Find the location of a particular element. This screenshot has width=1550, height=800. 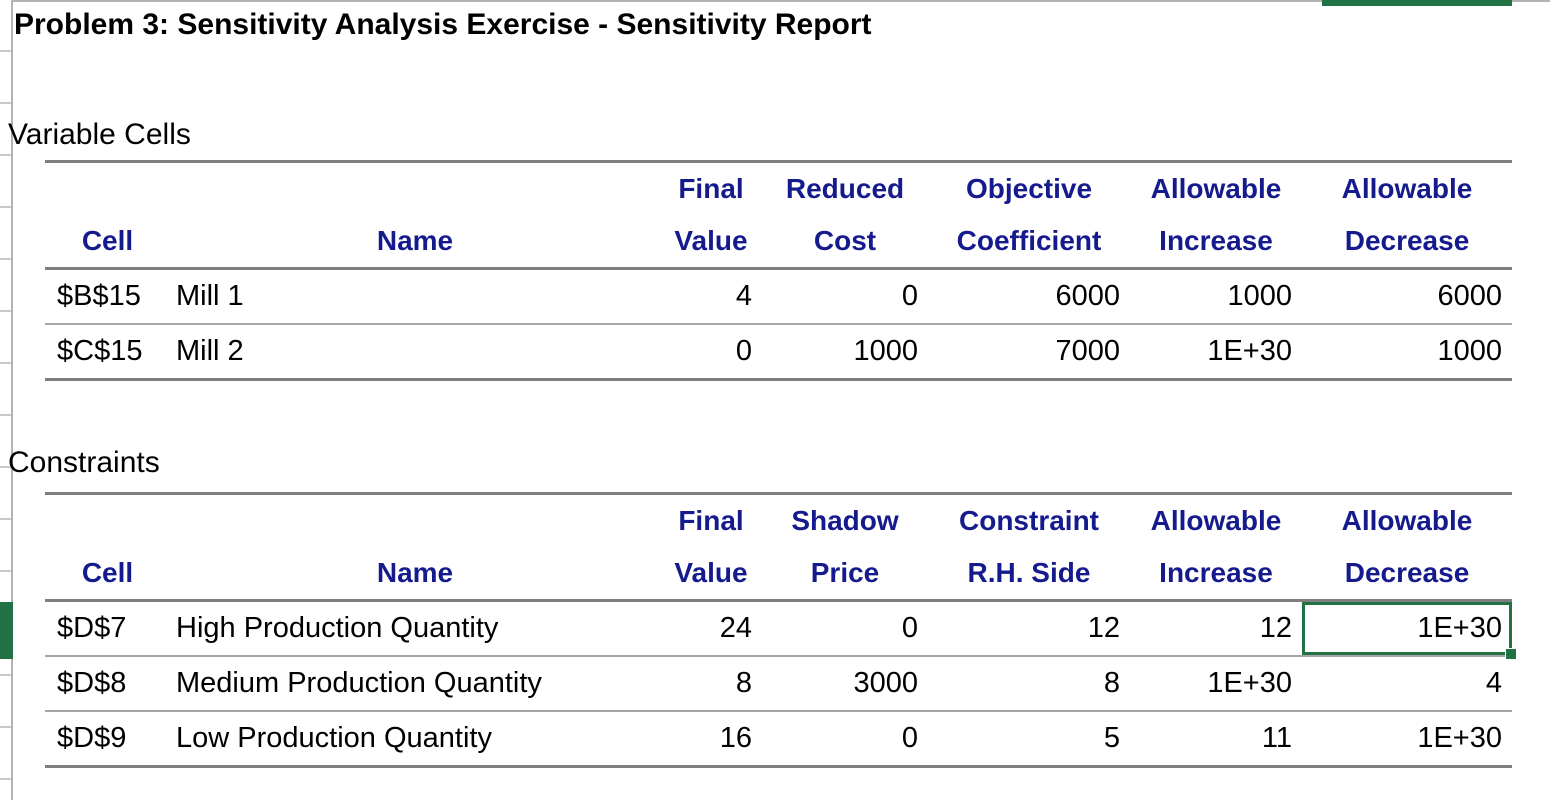

final-value-cell: 8 is located at coordinates (743, 683).